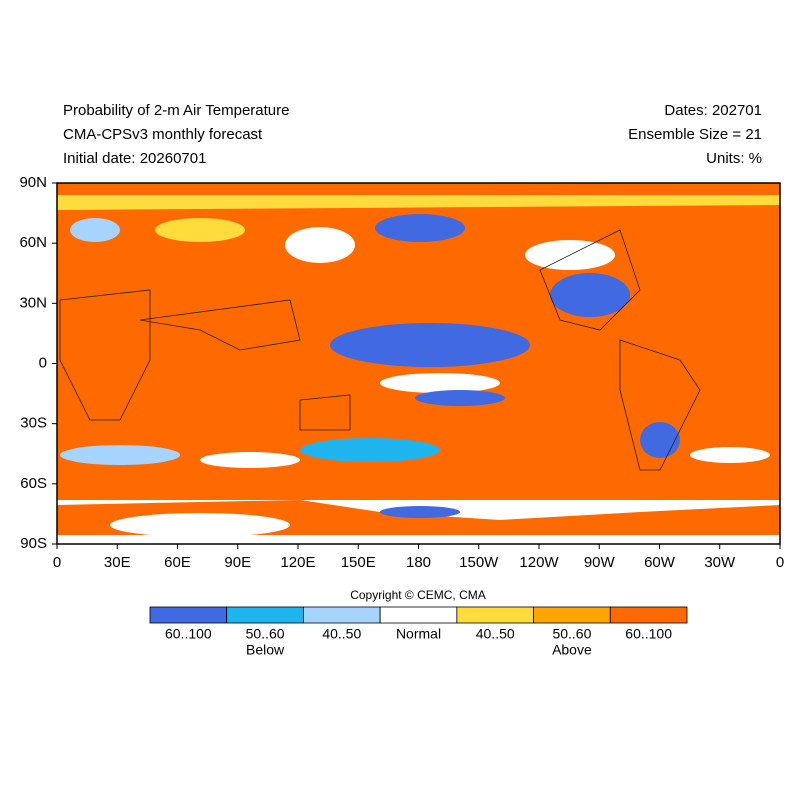 The width and height of the screenshot is (800, 800). What do you see at coordinates (695, 134) in the screenshot?
I see `info-line: Ensemble Size = 21` at bounding box center [695, 134].